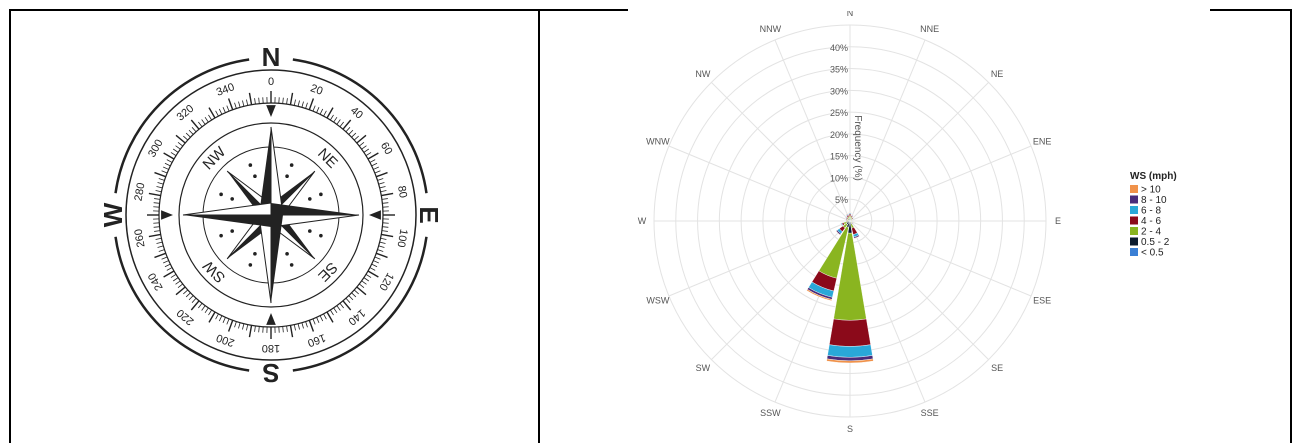 The height and width of the screenshot is (443, 1301). I want to click on wind-bars, so click(840, 288).